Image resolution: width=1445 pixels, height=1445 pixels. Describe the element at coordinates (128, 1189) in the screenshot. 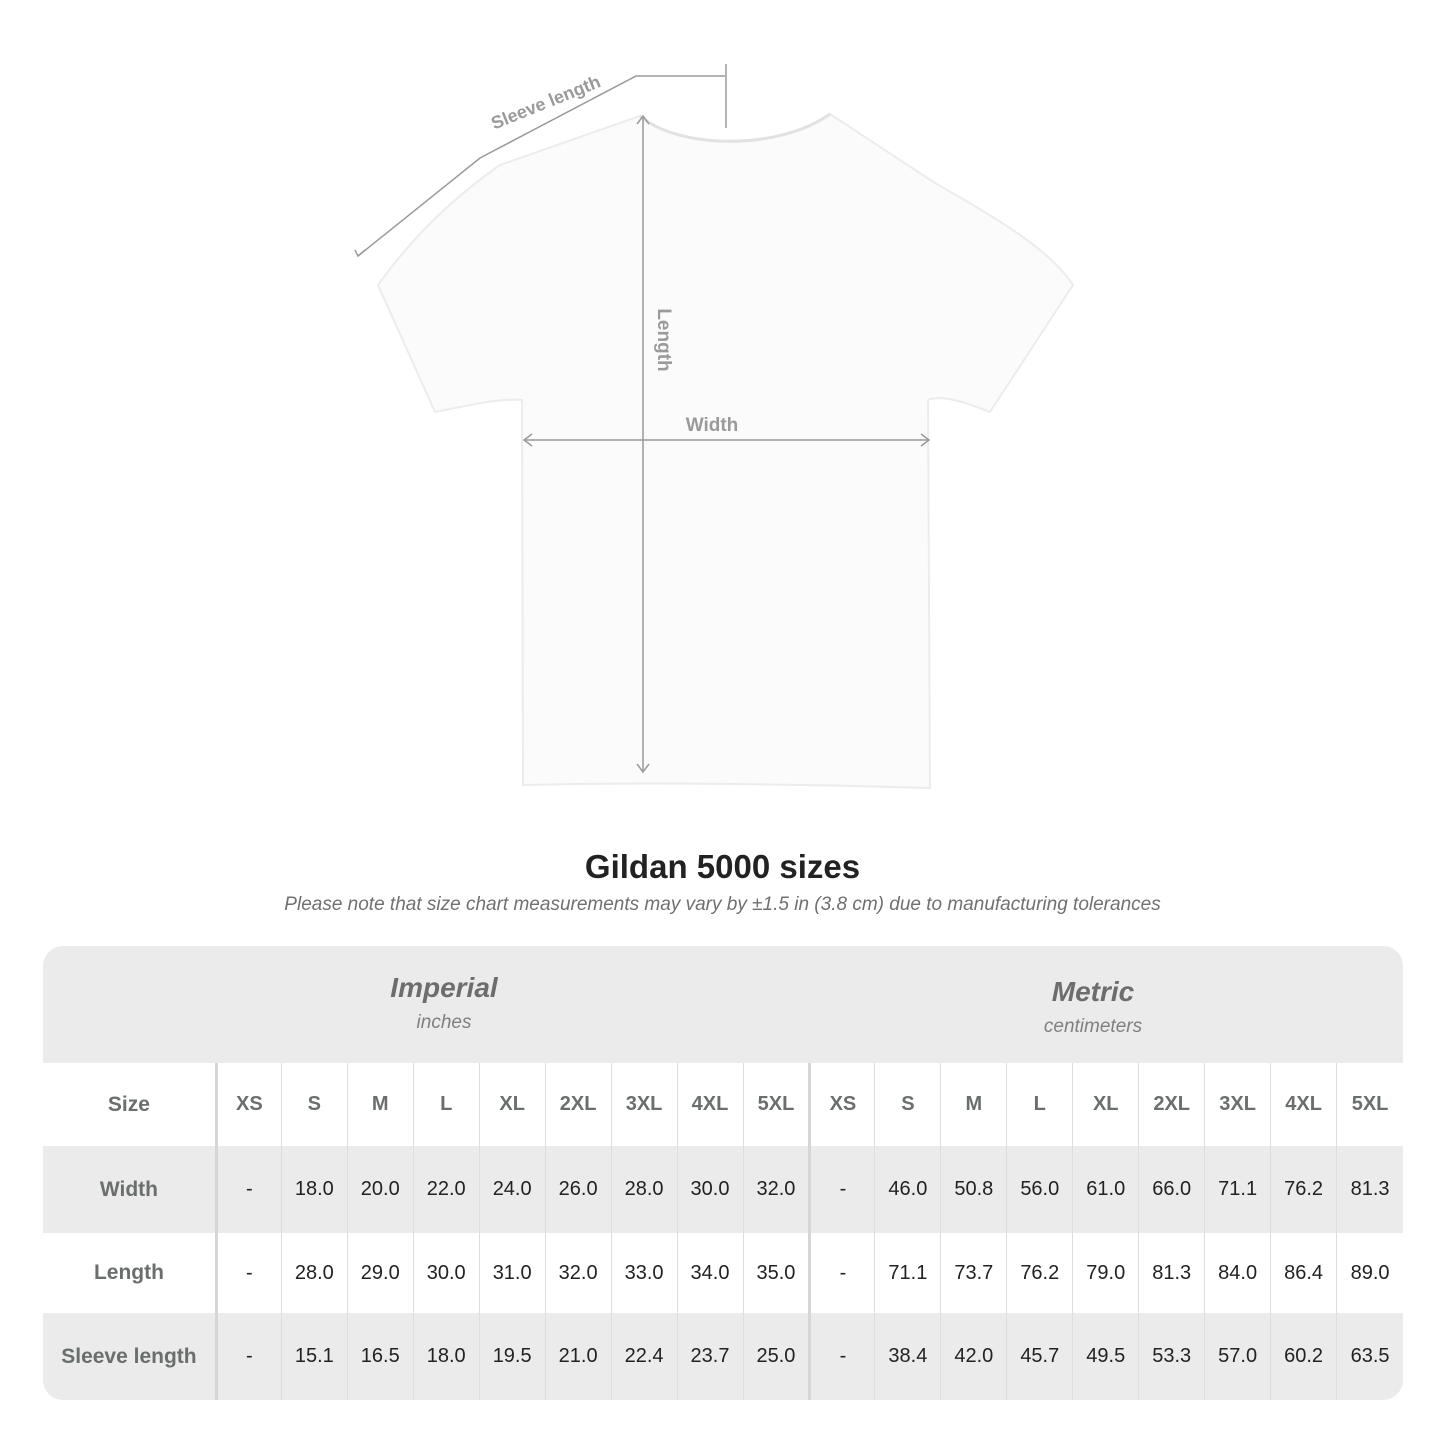

I see `row-label: Width` at that location.